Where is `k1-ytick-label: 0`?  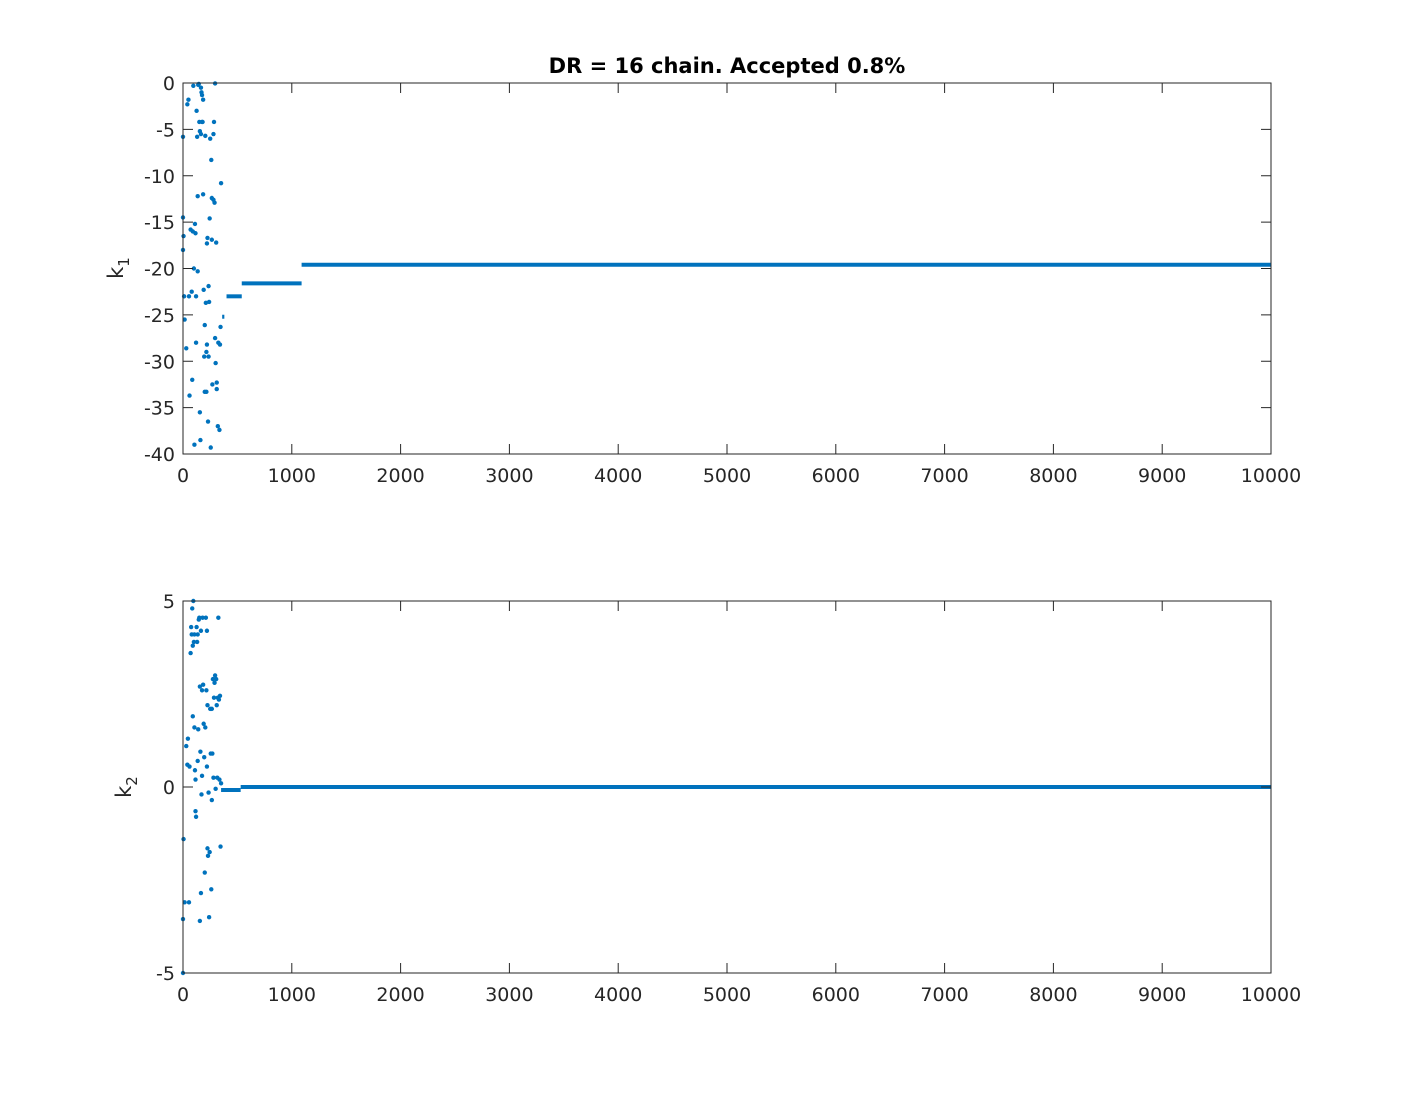 k1-ytick-label: 0 is located at coordinates (169, 84).